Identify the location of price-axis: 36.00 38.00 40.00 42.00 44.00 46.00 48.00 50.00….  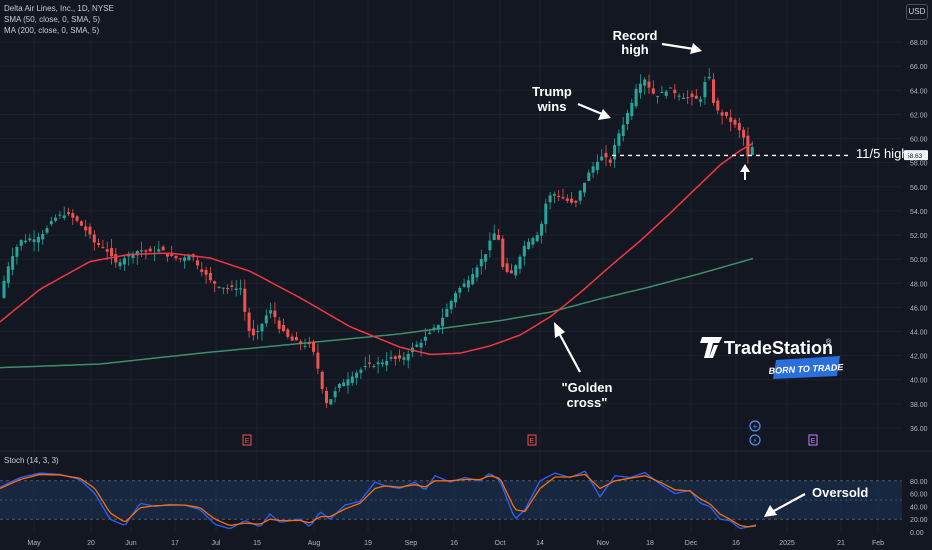
(916, 236).